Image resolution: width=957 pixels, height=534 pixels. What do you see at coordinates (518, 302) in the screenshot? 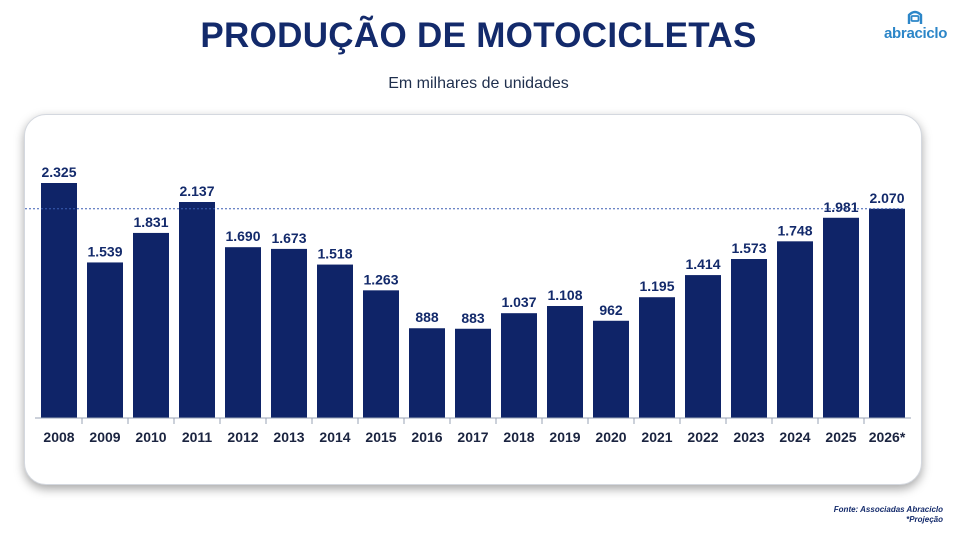
I see `value-label: 1.037` at bounding box center [518, 302].